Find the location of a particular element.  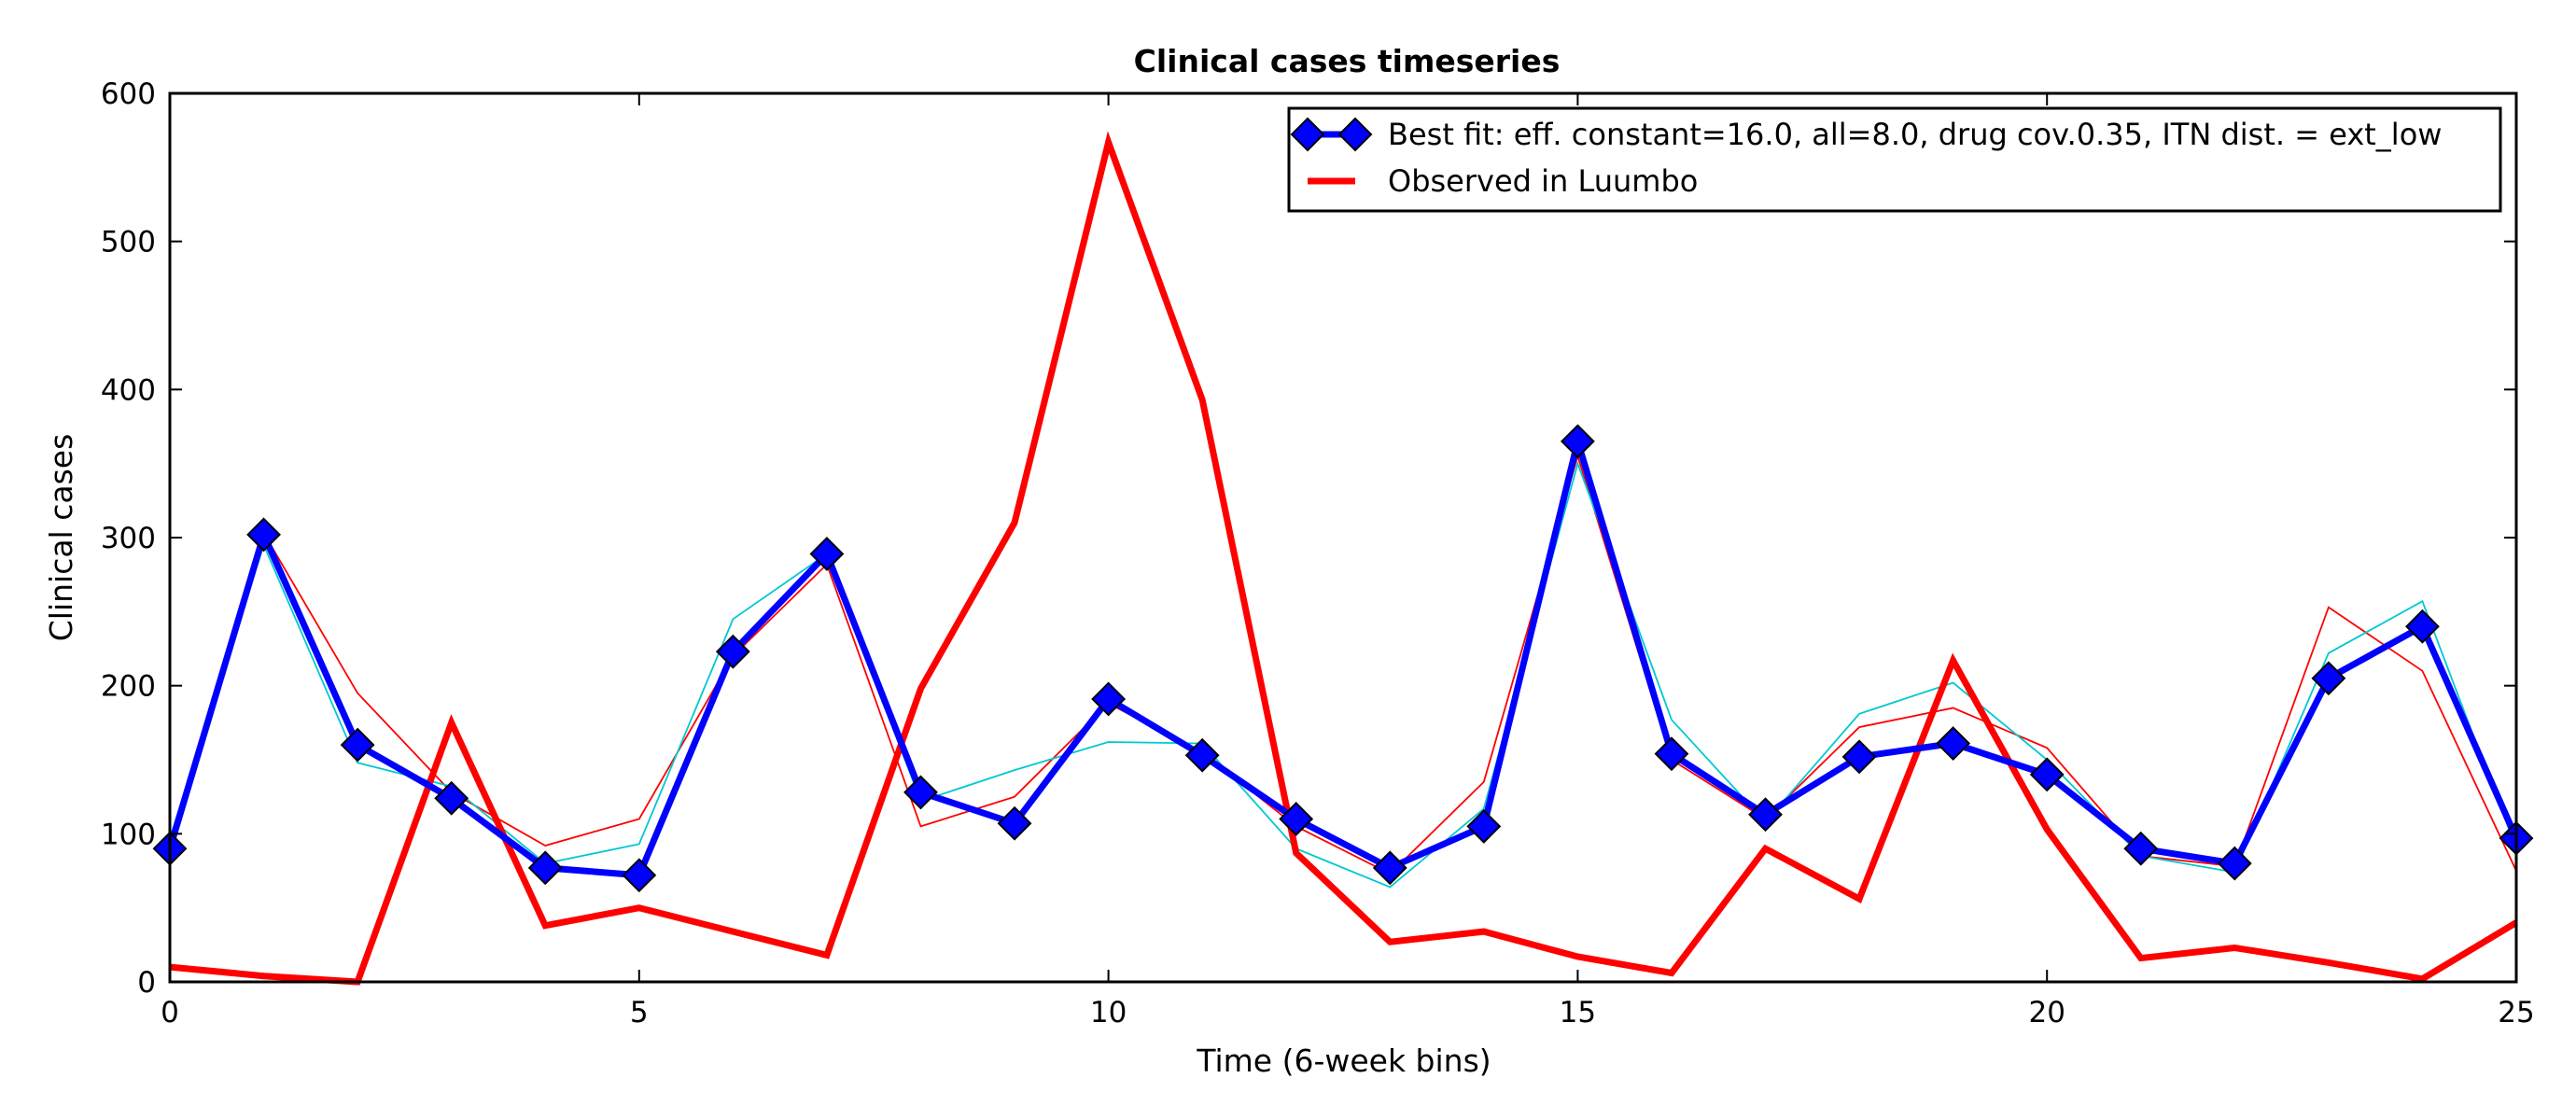

x-axis-title: Time (6-week bins) is located at coordinates (1343, 1061).